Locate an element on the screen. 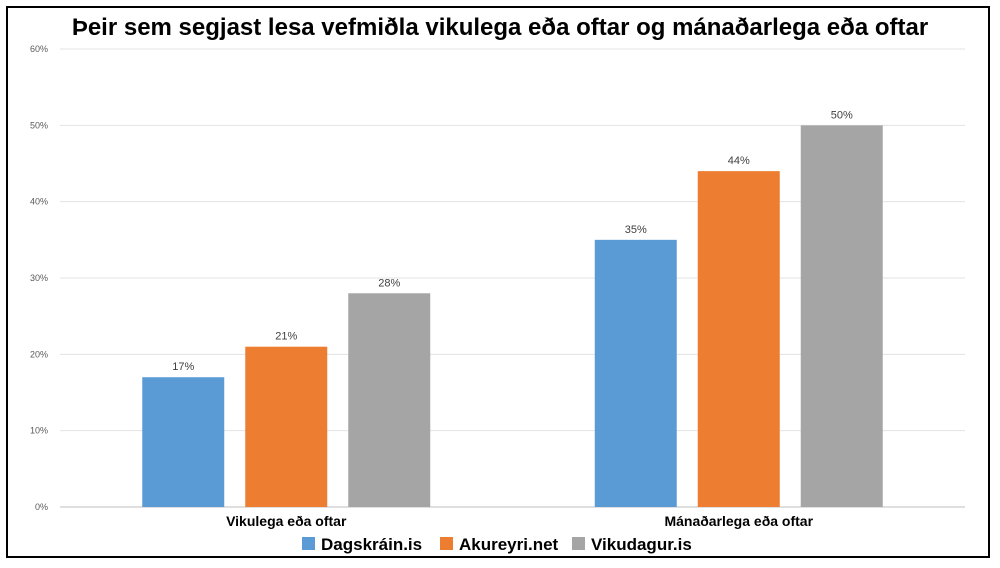 The image size is (1000, 568). data-label: 50% is located at coordinates (842, 115).